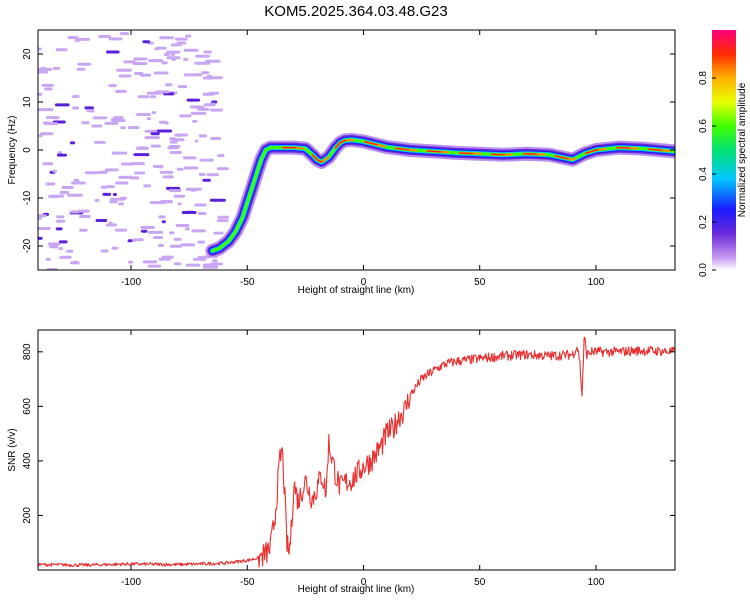 The image size is (750, 600). Describe the element at coordinates (703, 270) in the screenshot. I see `colorbar-tick-label: 0.0` at that location.